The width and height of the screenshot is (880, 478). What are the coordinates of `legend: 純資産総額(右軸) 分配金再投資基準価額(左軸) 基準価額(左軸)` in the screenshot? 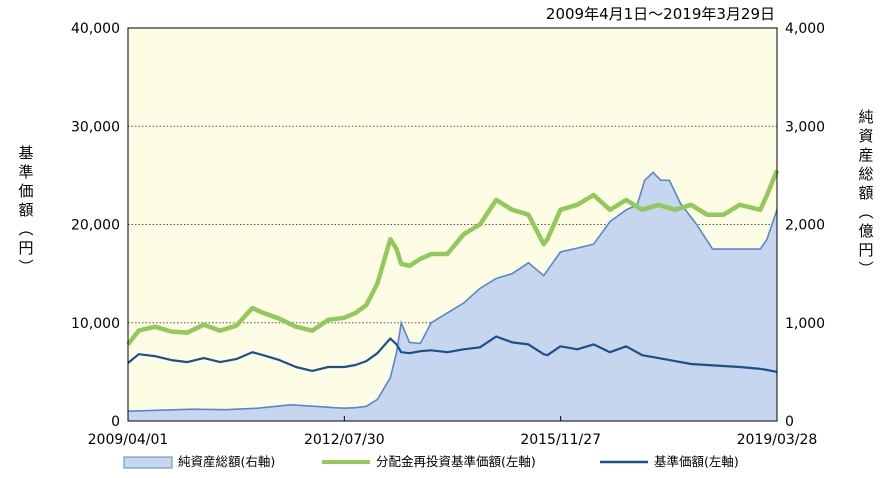 It's located at (431, 461).